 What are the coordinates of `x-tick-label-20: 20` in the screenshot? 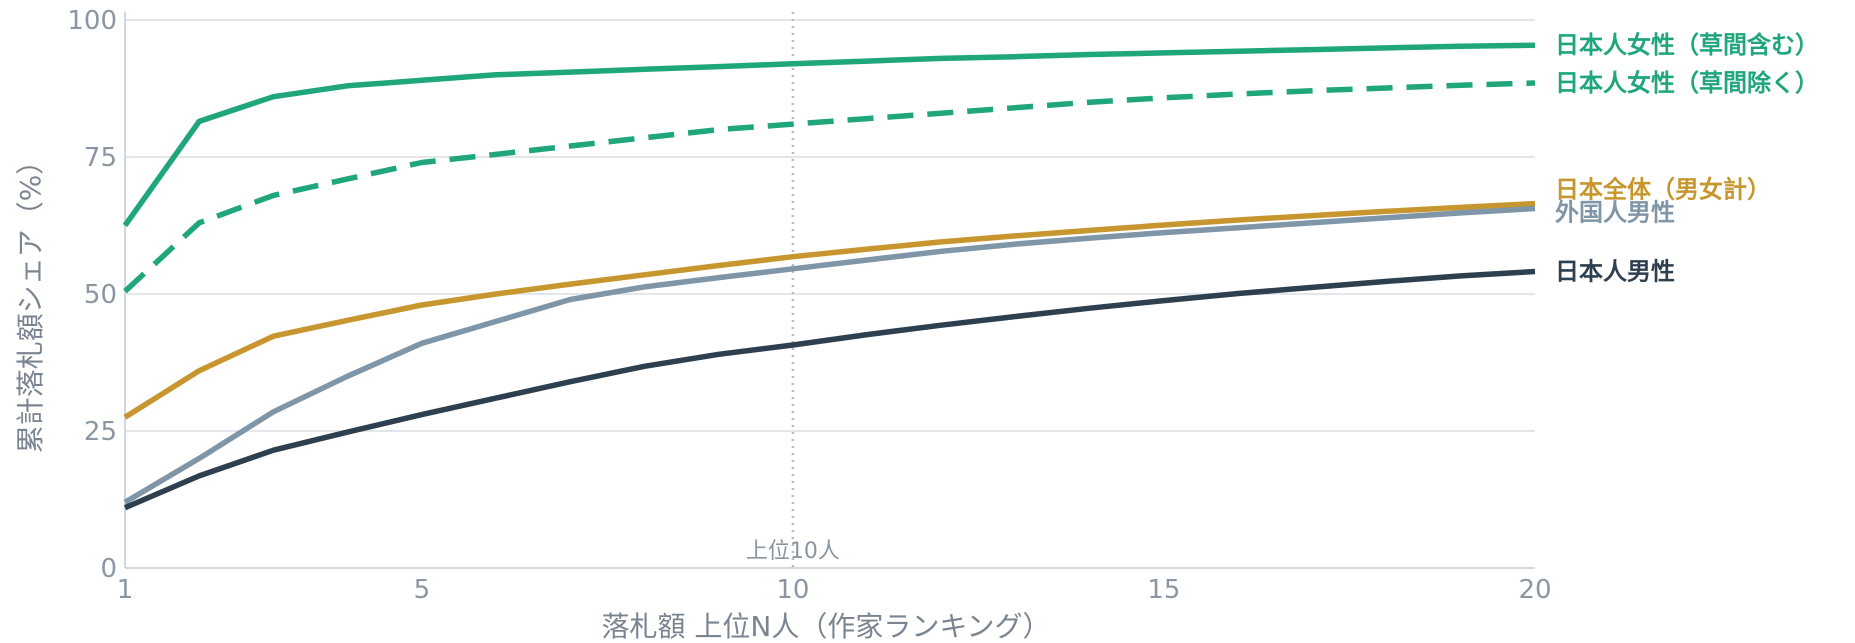 It's located at (1534, 590).